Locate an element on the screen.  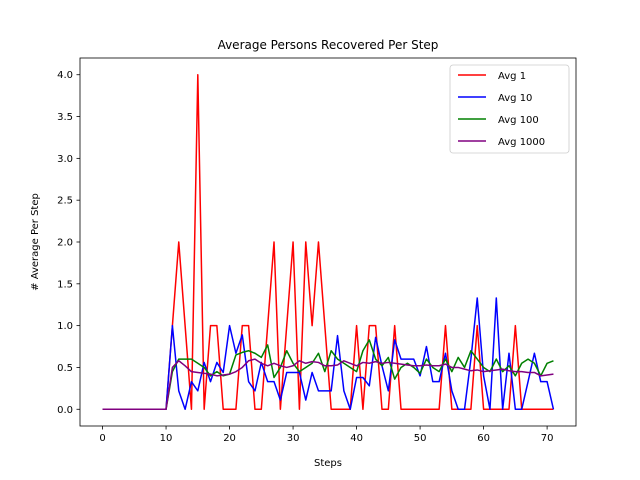
y-tick-label: 1.5 is located at coordinates (65, 284).